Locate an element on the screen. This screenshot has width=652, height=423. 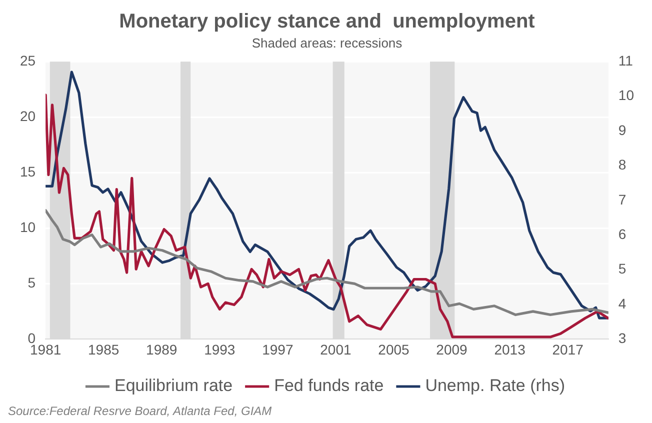
x-tick-label: 2005 is located at coordinates (394, 349).